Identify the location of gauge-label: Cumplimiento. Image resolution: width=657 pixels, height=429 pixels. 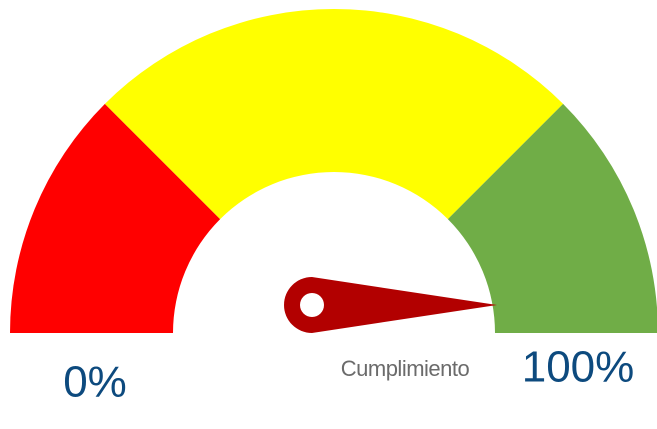
(405, 368).